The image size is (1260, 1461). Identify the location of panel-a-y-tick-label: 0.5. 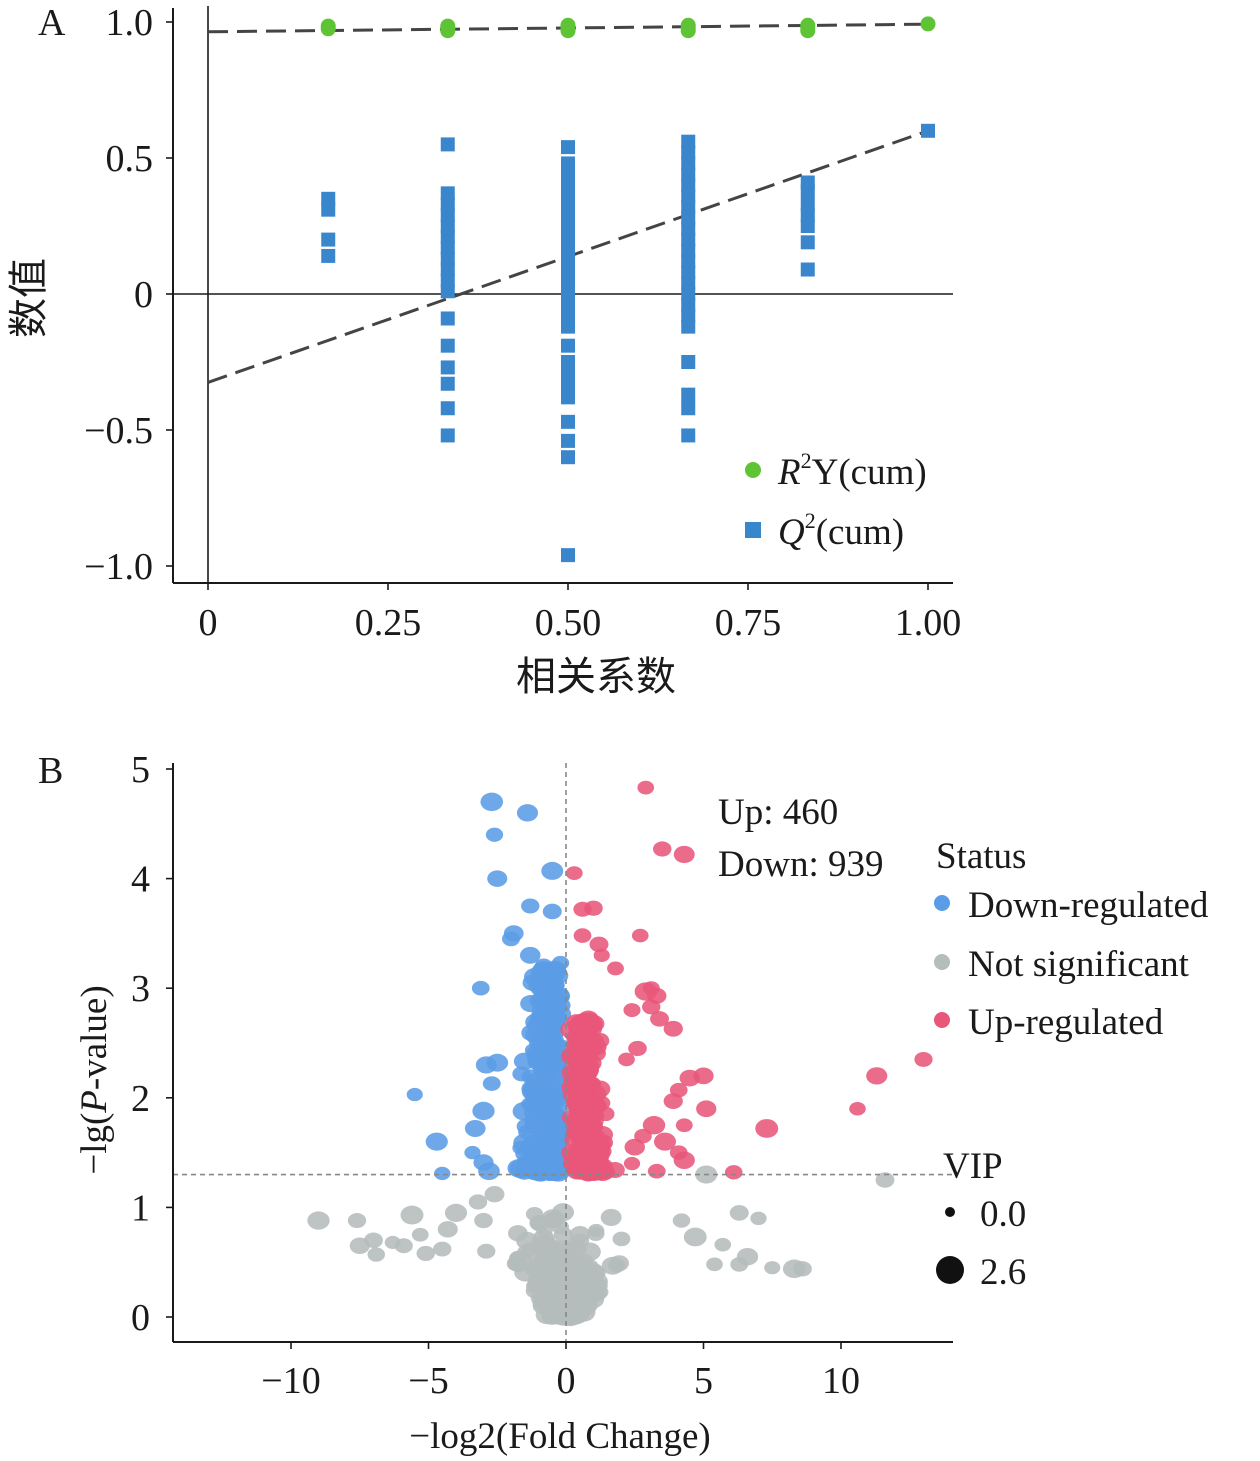
(130, 159).